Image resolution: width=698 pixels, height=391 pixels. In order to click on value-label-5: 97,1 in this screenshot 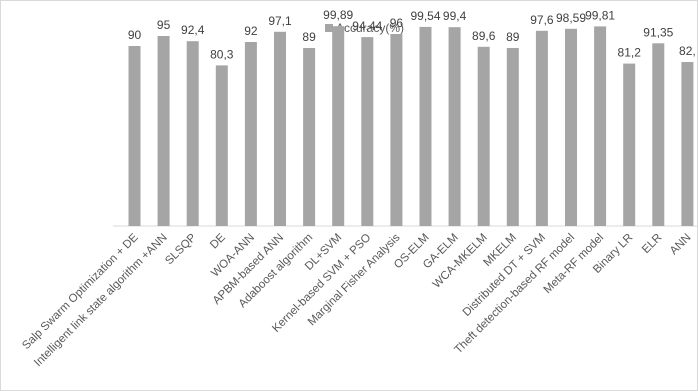, I will do `click(280, 21)`.